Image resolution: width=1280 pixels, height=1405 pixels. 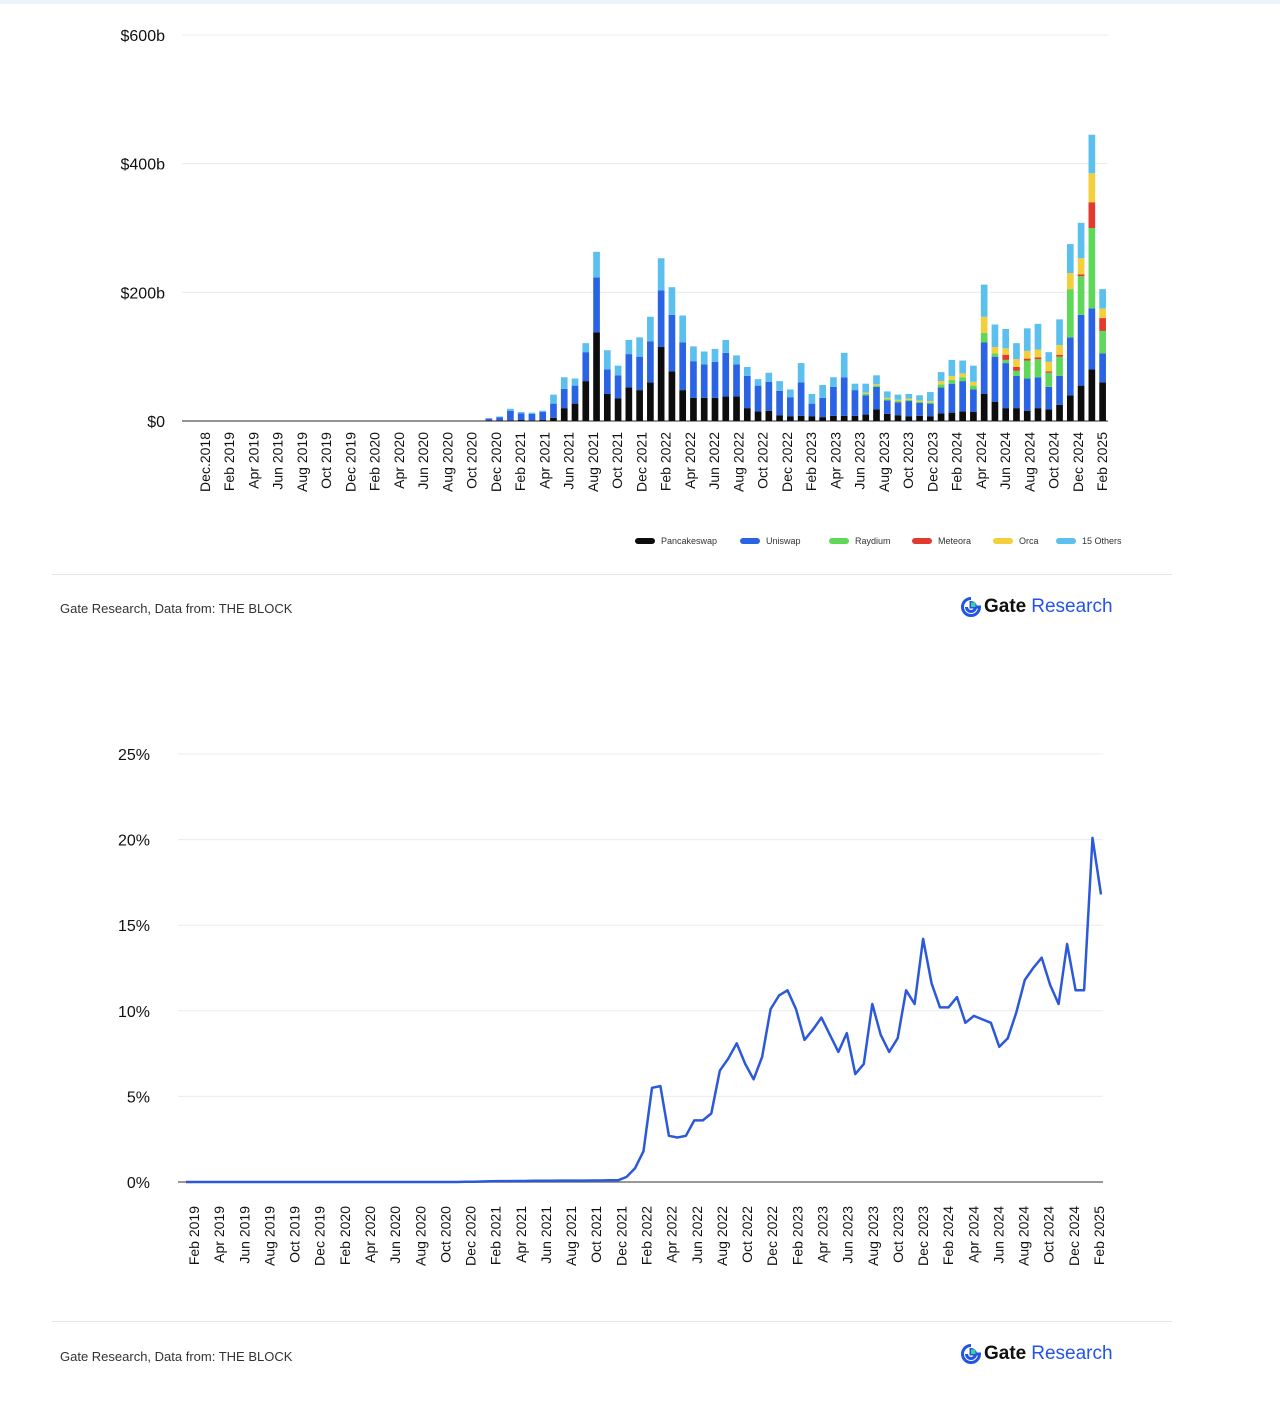 I want to click on legend-label: Uniswap, so click(x=783, y=541).